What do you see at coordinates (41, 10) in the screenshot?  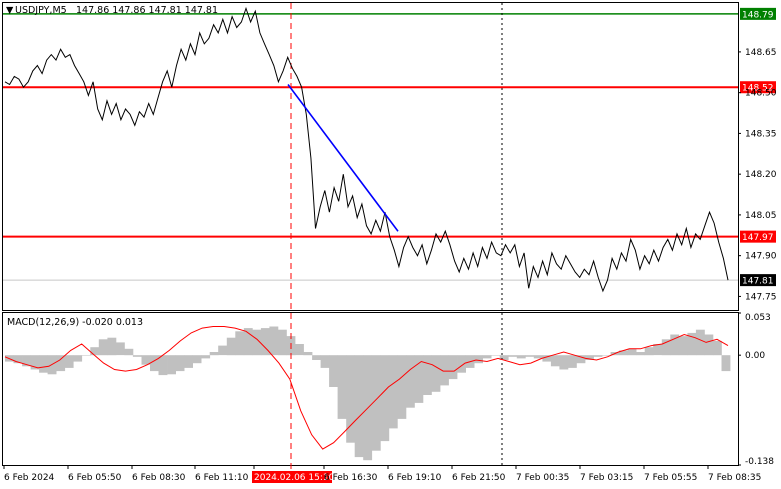 I see `symbol-label: USDJPY,M5` at bounding box center [41, 10].